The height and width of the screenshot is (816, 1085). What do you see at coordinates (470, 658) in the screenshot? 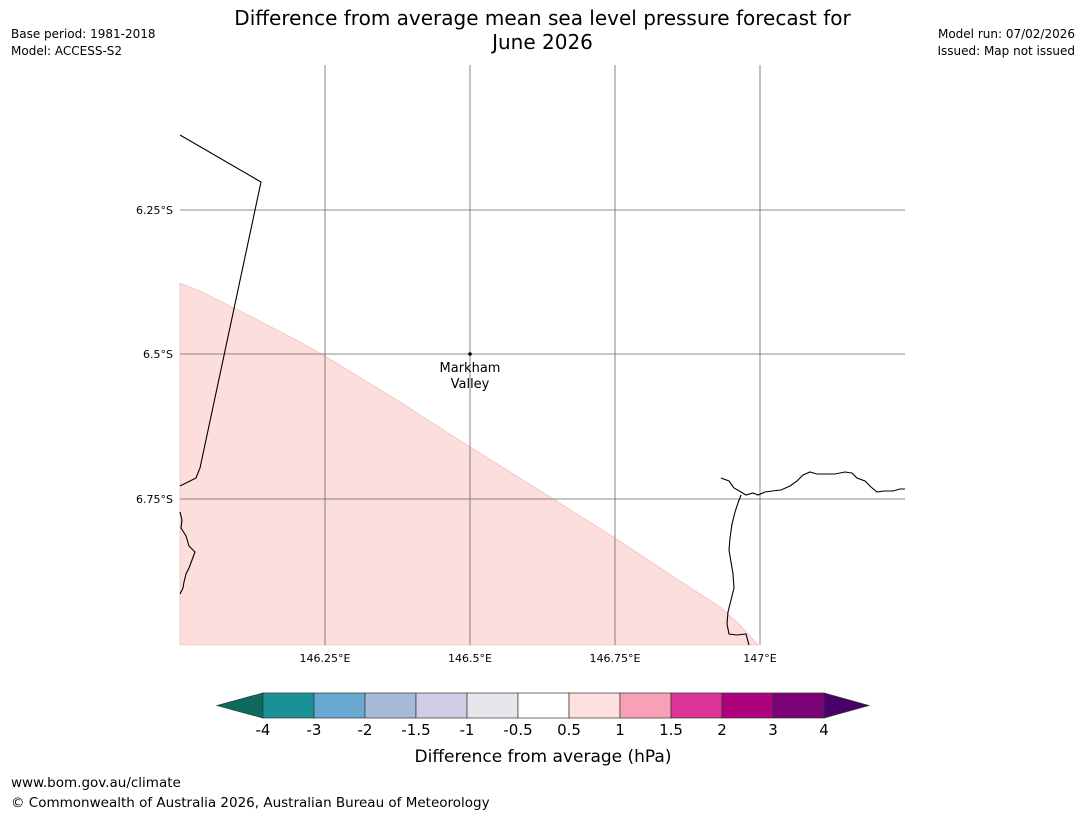
I see `lon-label: 146.5°E` at bounding box center [470, 658].